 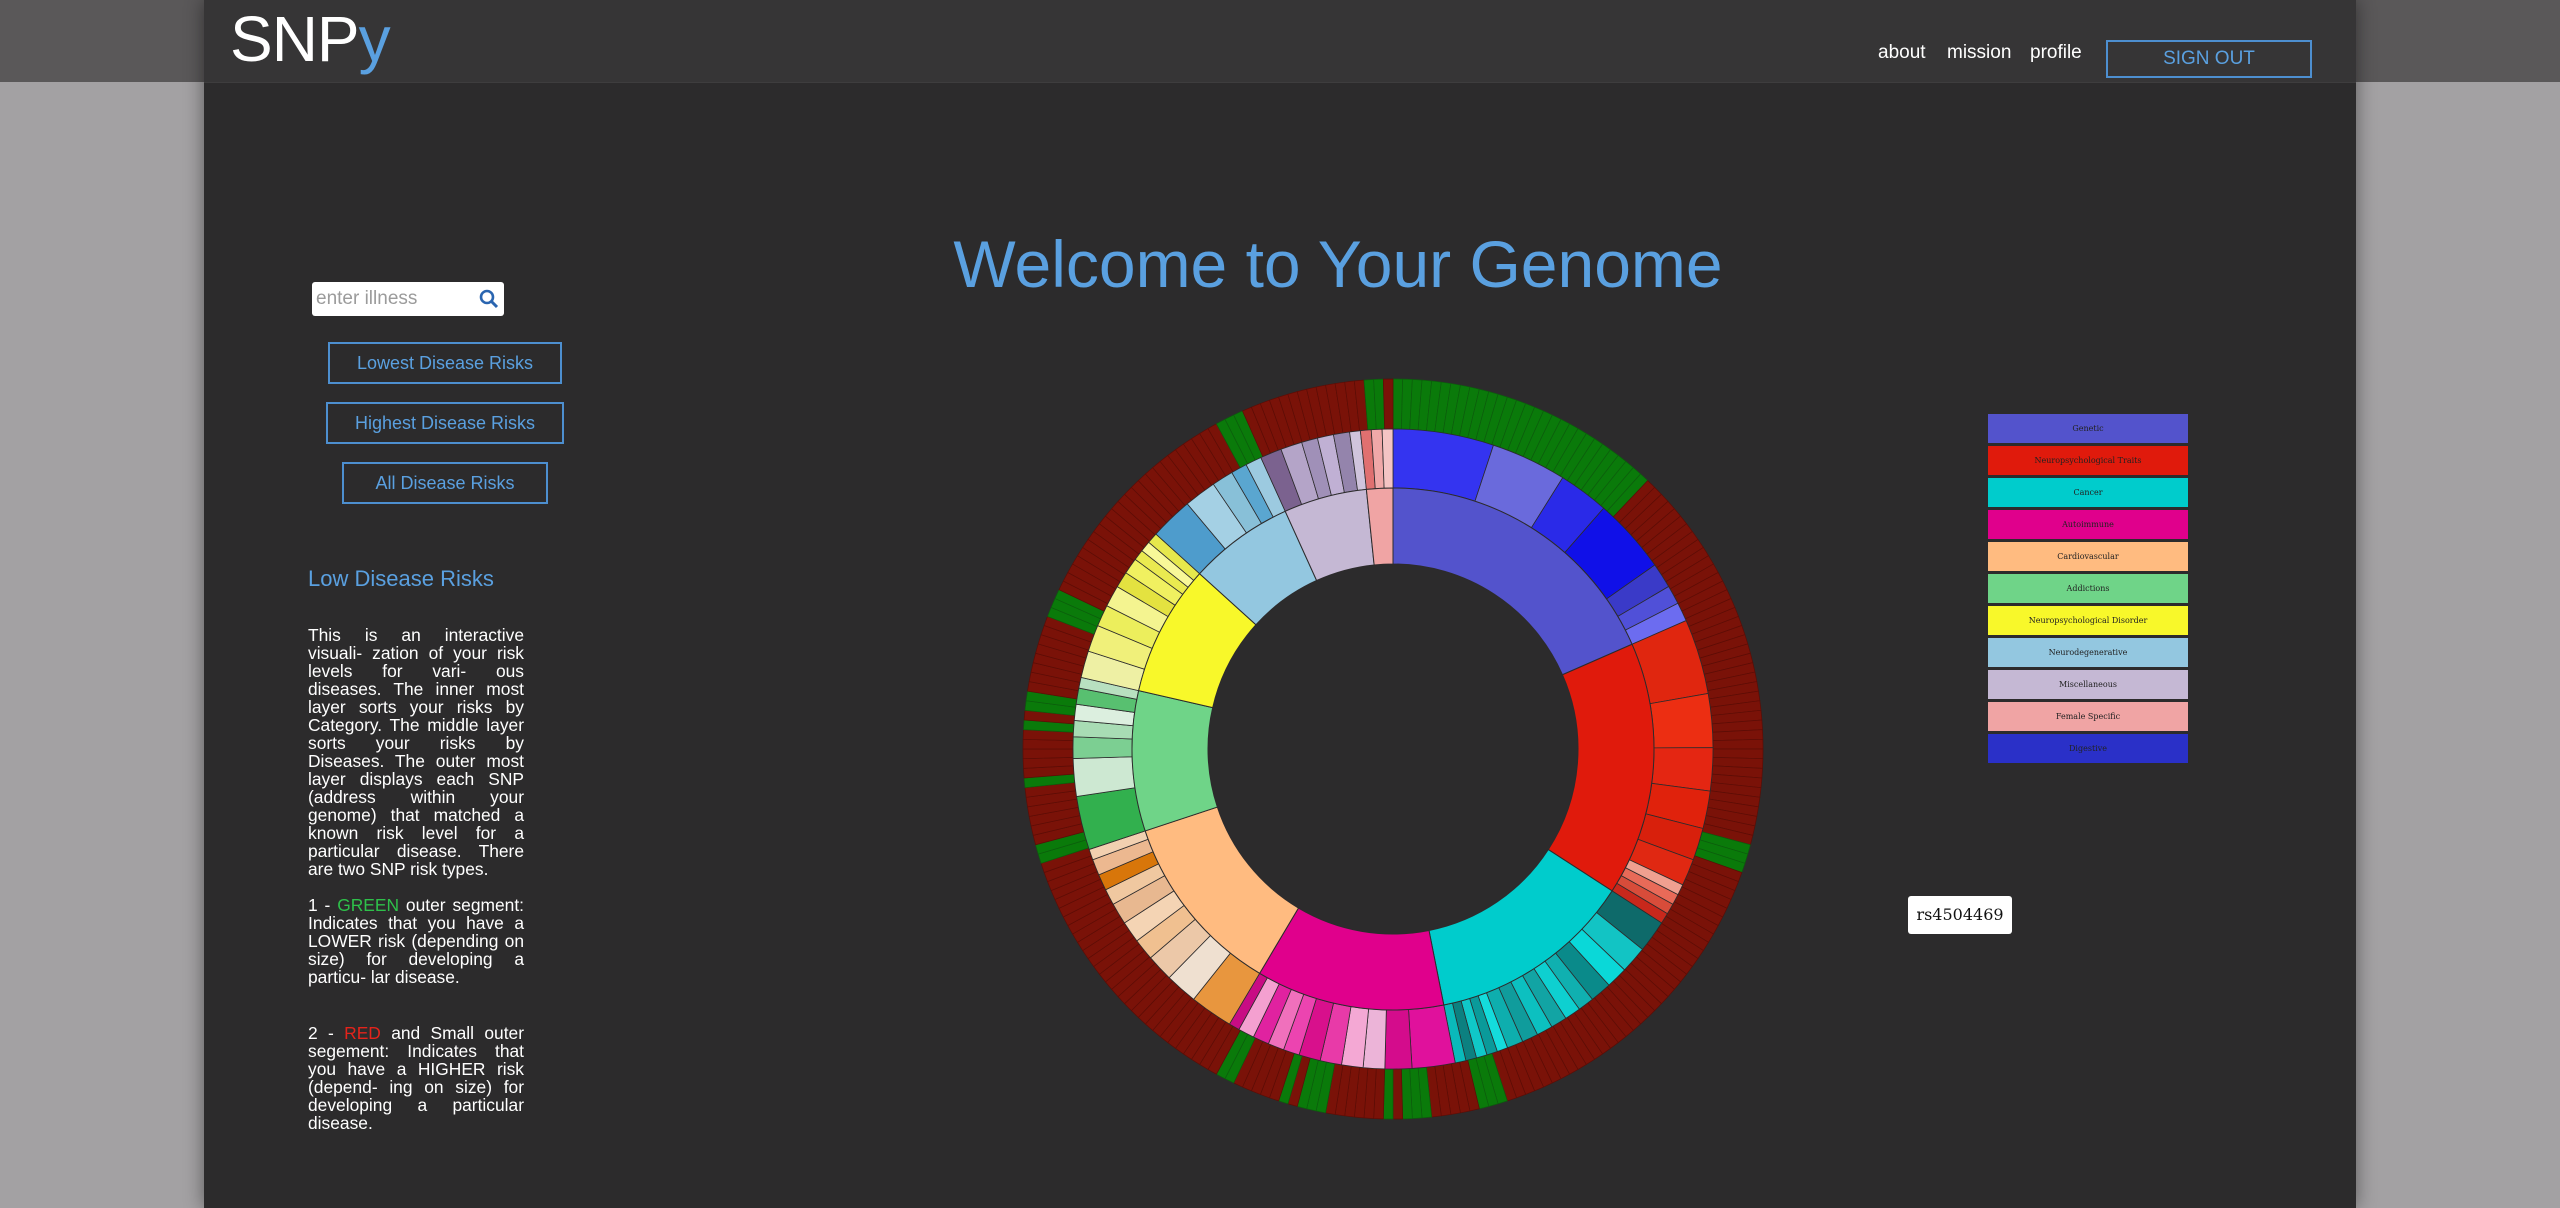 What do you see at coordinates (1338, 264) in the screenshot?
I see `page-title: Welcome to Your Genome` at bounding box center [1338, 264].